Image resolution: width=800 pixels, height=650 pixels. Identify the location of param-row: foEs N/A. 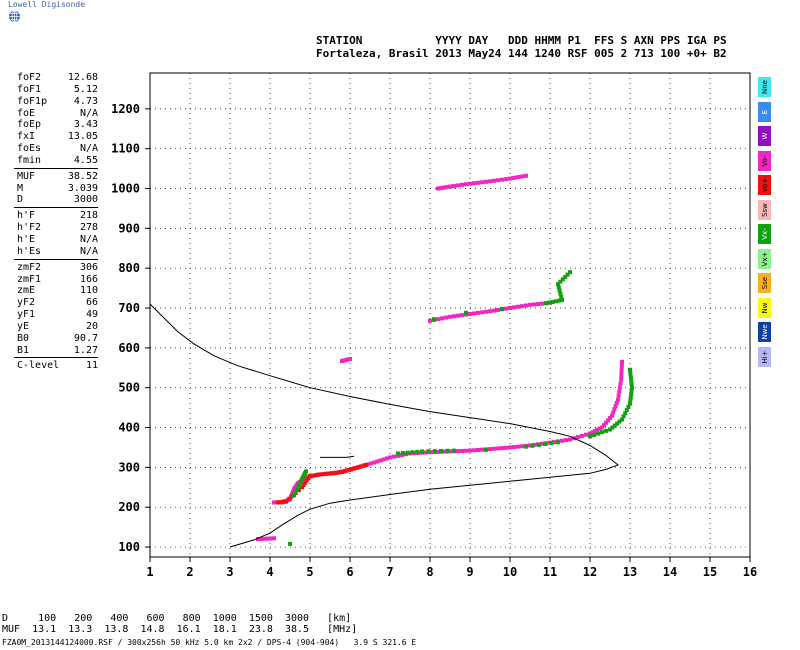
(51, 149).